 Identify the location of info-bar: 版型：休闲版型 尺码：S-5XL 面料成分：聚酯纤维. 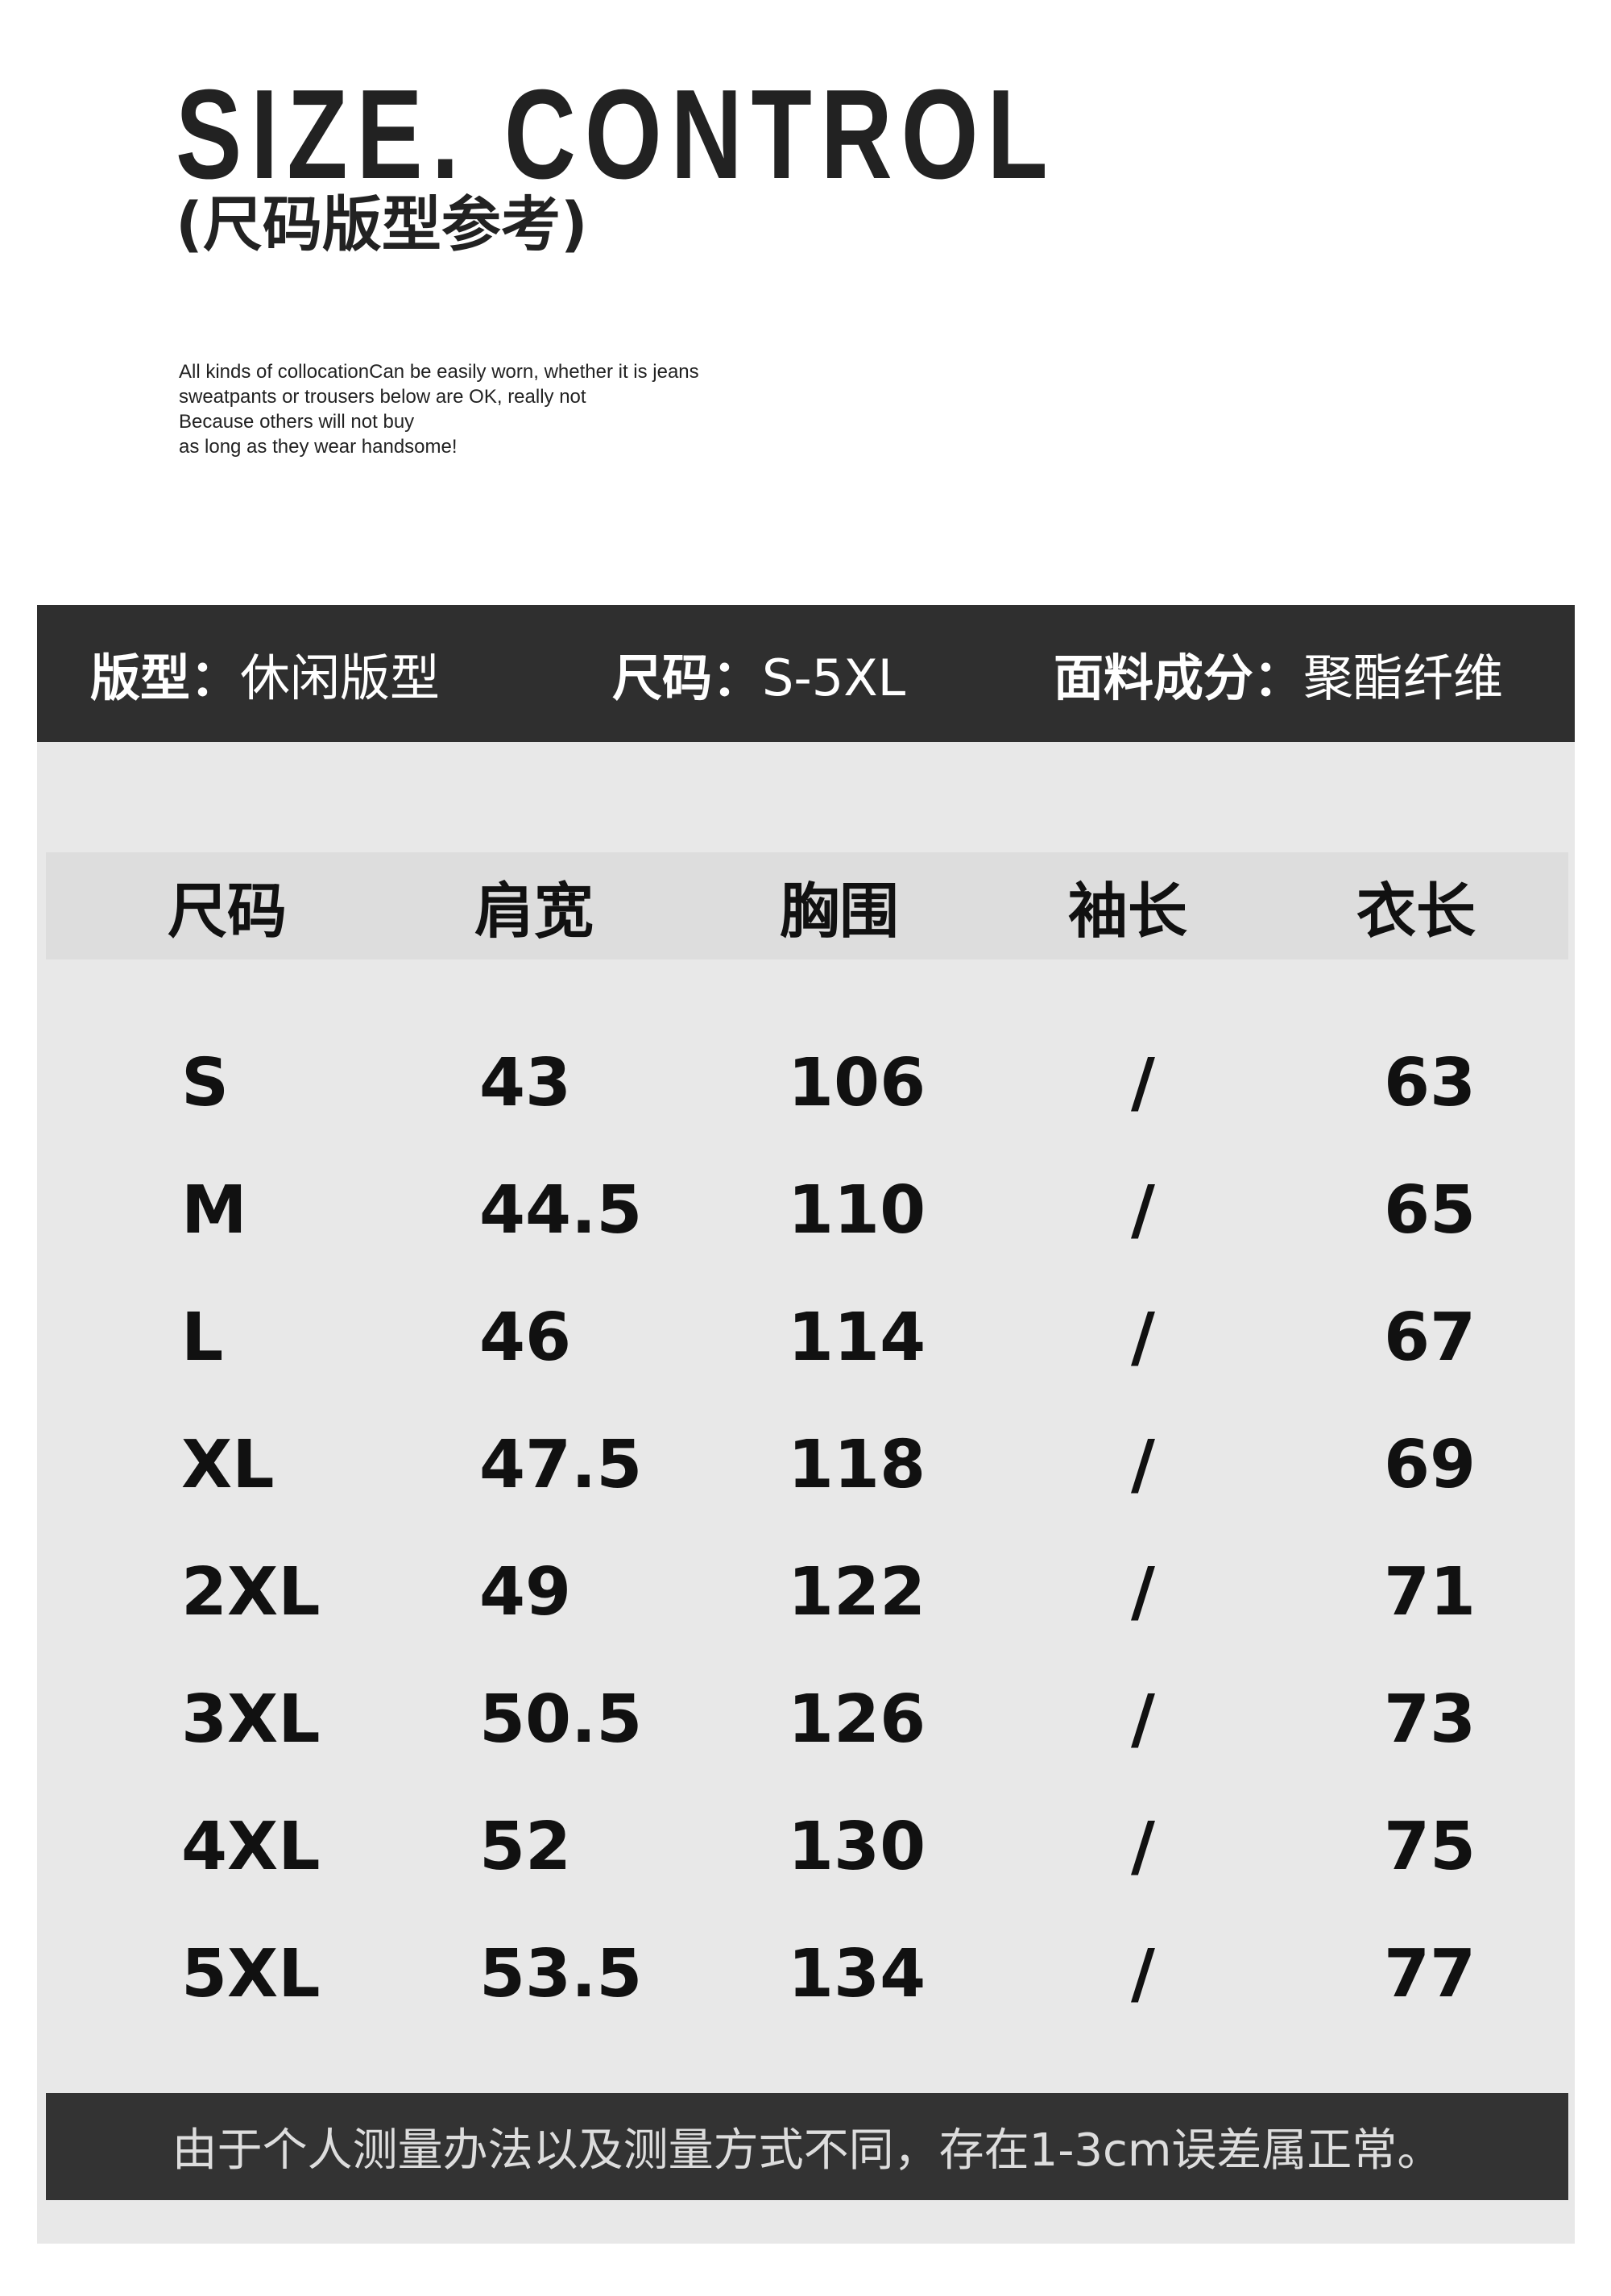
(806, 673).